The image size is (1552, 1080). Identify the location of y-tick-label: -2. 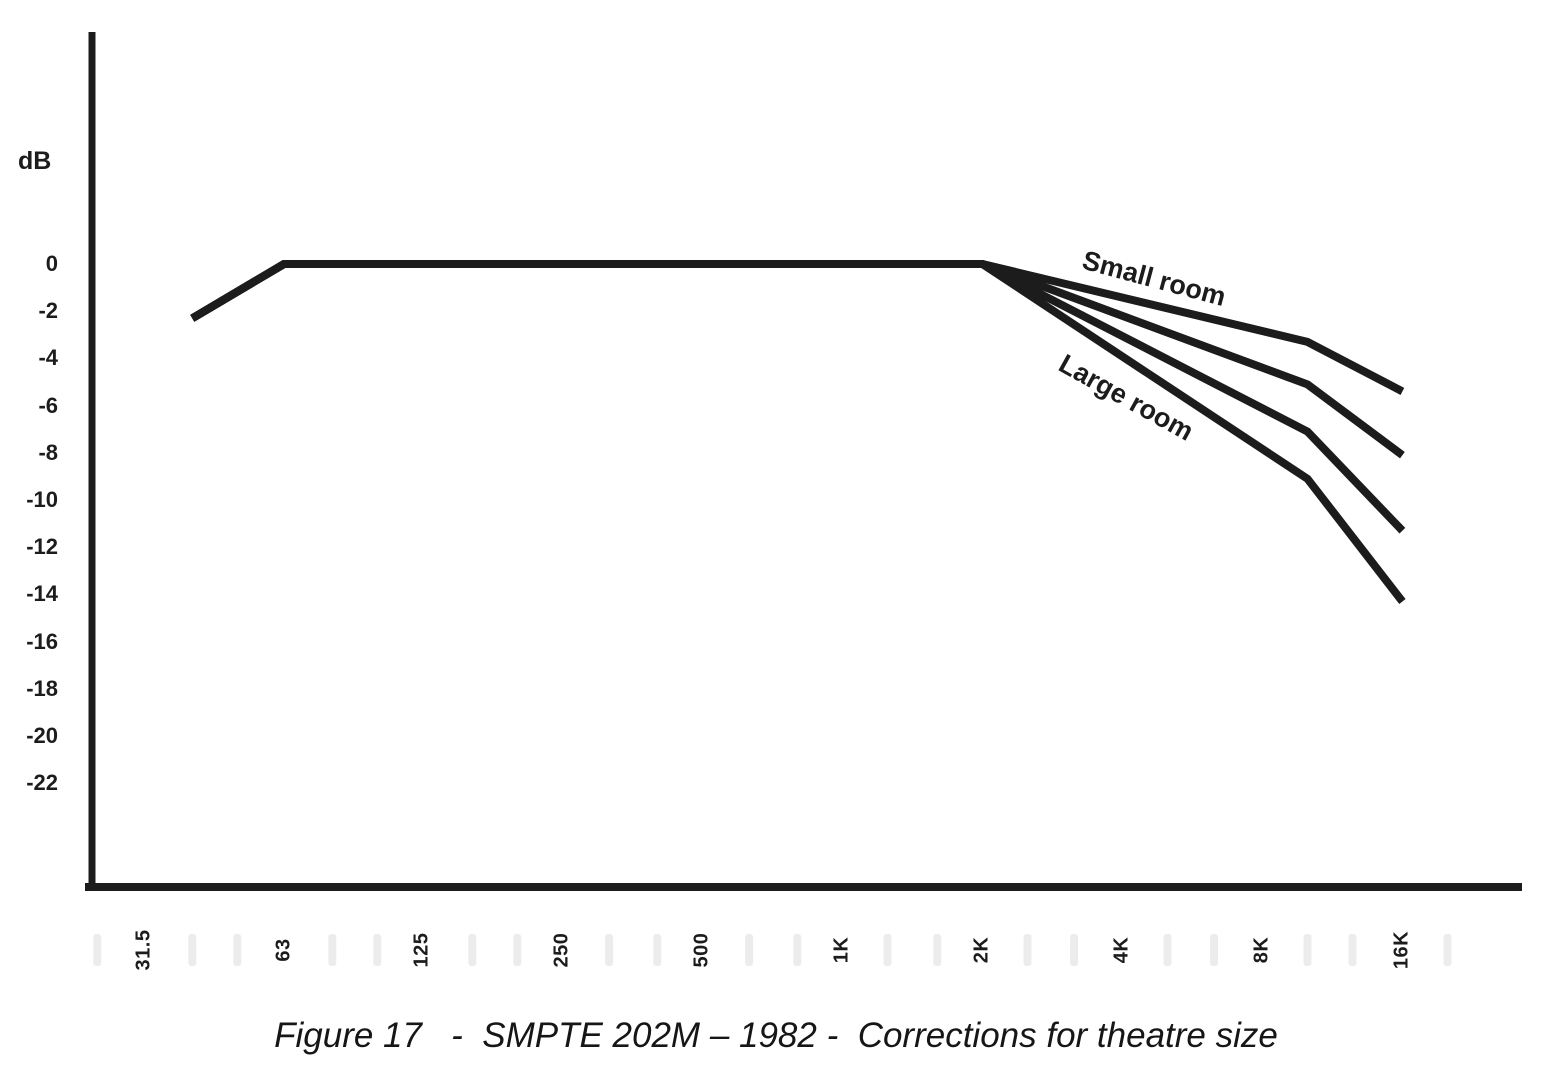
(48, 311).